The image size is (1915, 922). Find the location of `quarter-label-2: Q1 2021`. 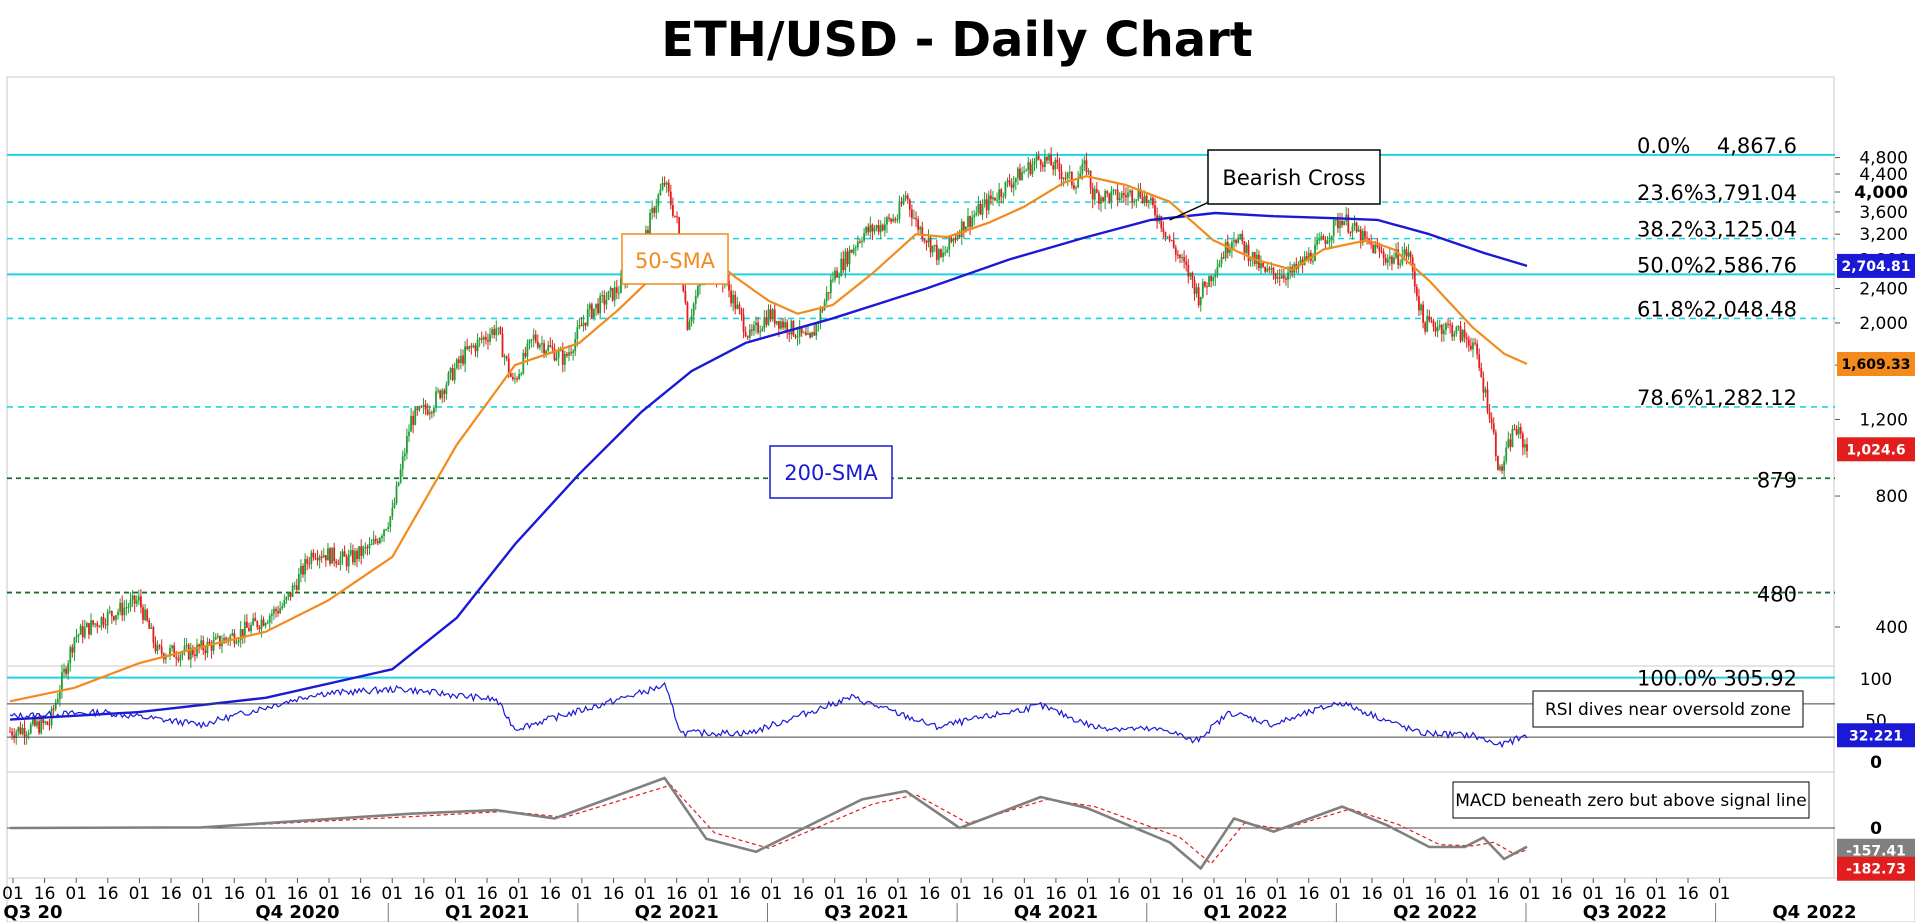

quarter-label-2: Q1 2021 is located at coordinates (487, 912).